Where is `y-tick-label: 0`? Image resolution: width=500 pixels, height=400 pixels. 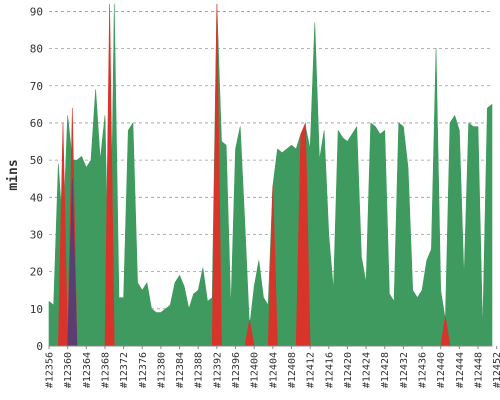 y-tick-label: 0 is located at coordinates (39, 346).